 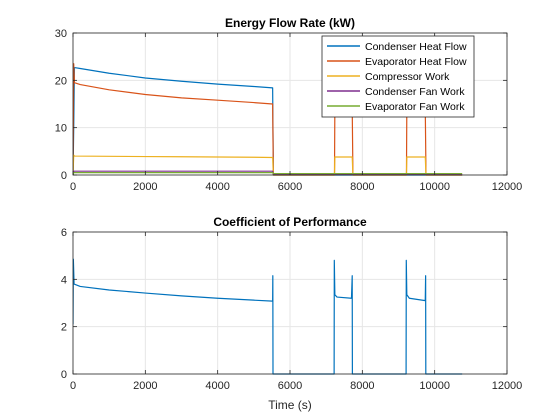 I want to click on y-tick-label: 4, so click(x=64, y=280).